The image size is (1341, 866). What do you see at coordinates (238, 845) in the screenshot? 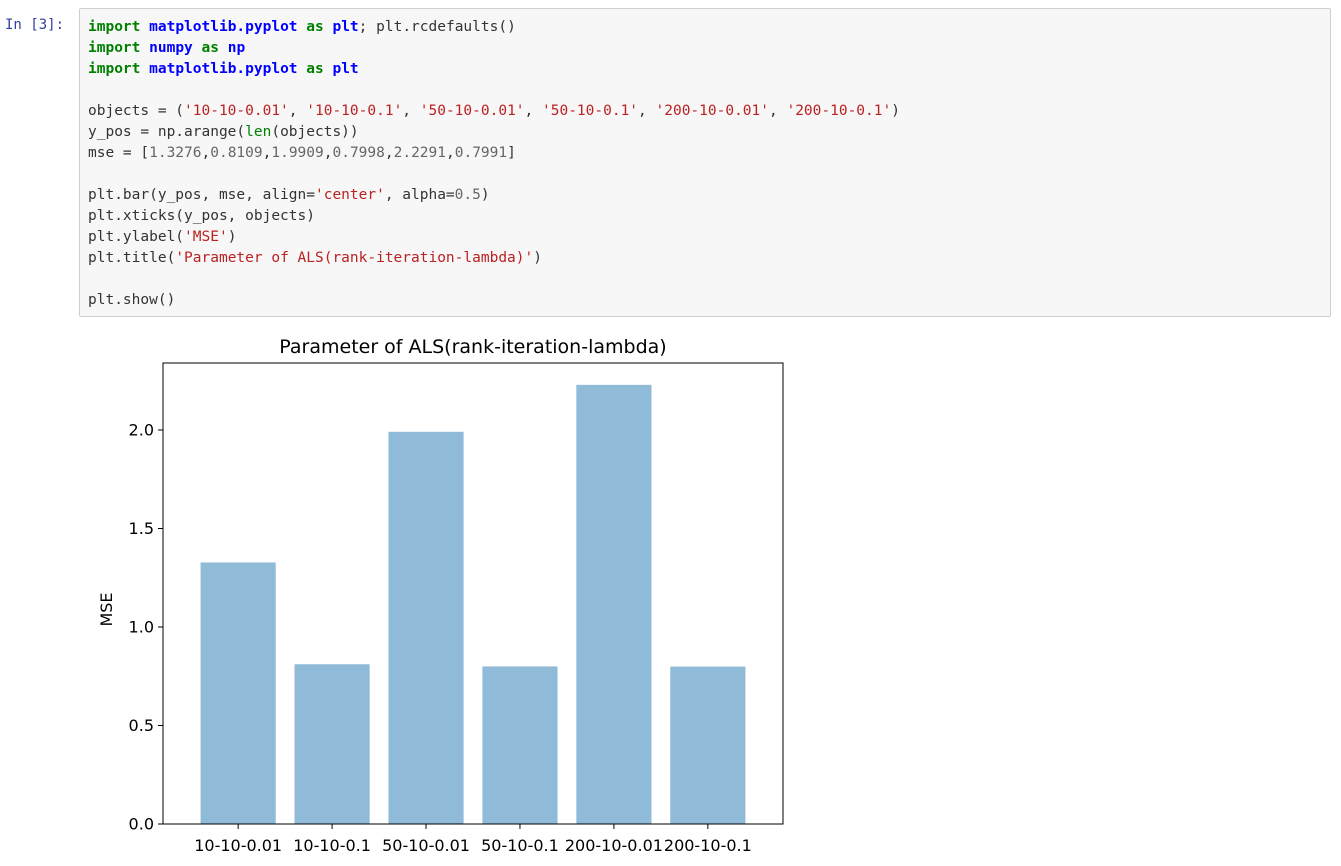
I see `x-tick-label: 10-10-0.01` at bounding box center [238, 845].